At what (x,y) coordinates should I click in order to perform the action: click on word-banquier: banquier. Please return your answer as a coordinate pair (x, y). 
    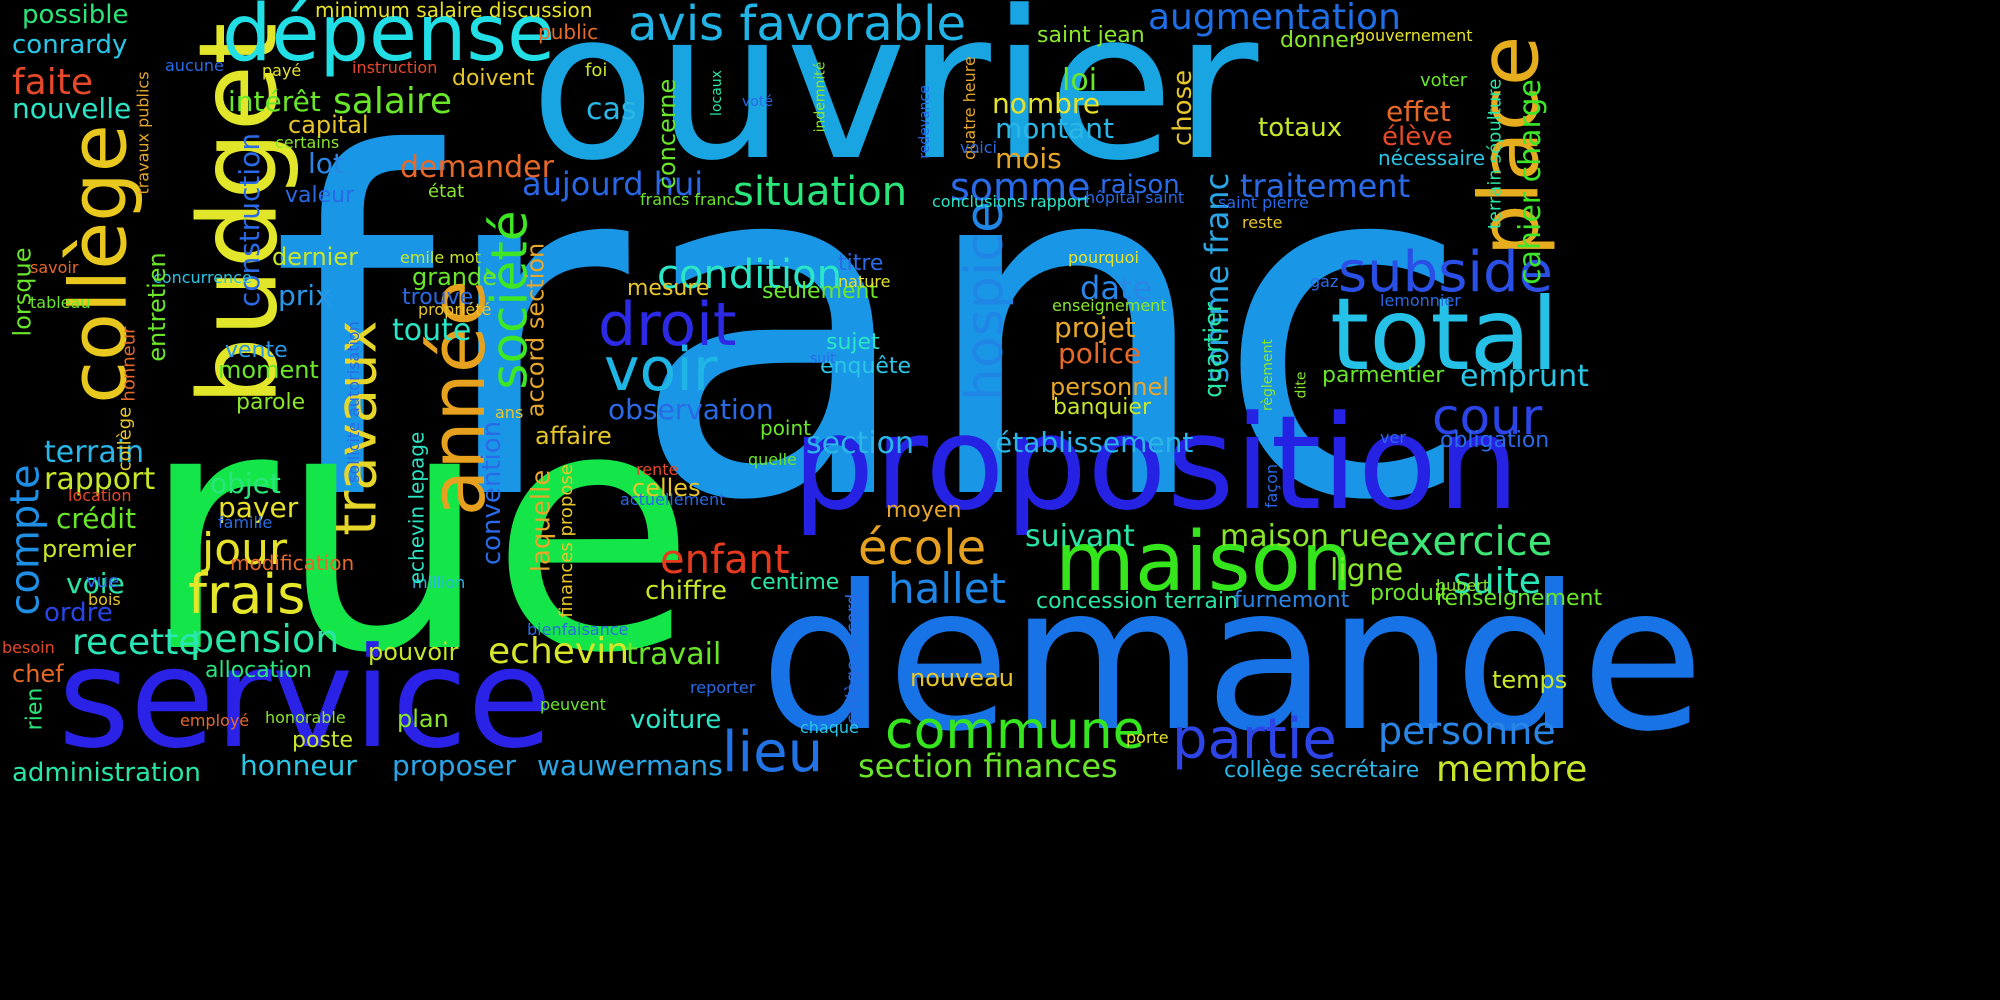
    Looking at the image, I should click on (1102, 407).